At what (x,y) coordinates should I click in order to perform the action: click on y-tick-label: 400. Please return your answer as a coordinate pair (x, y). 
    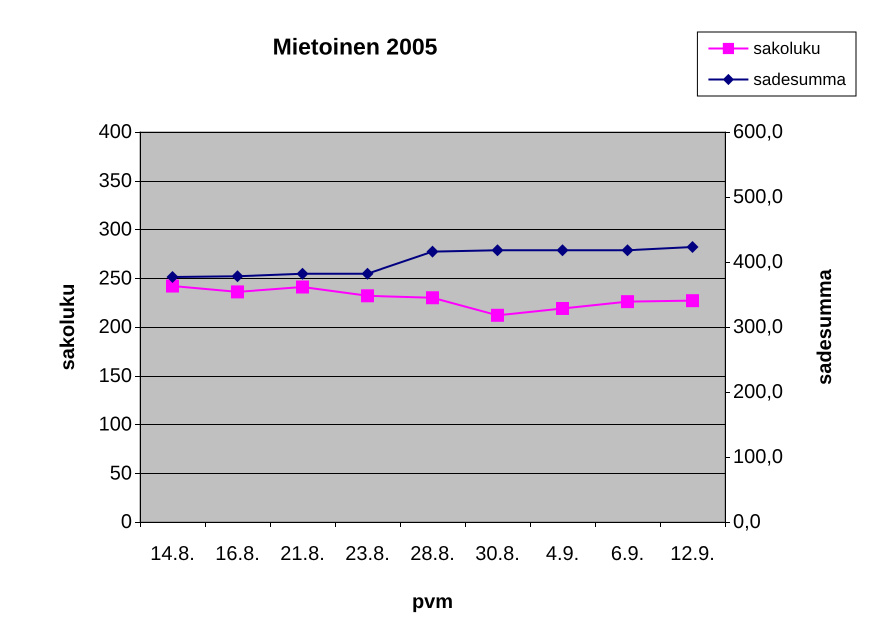
    Looking at the image, I should click on (115, 132).